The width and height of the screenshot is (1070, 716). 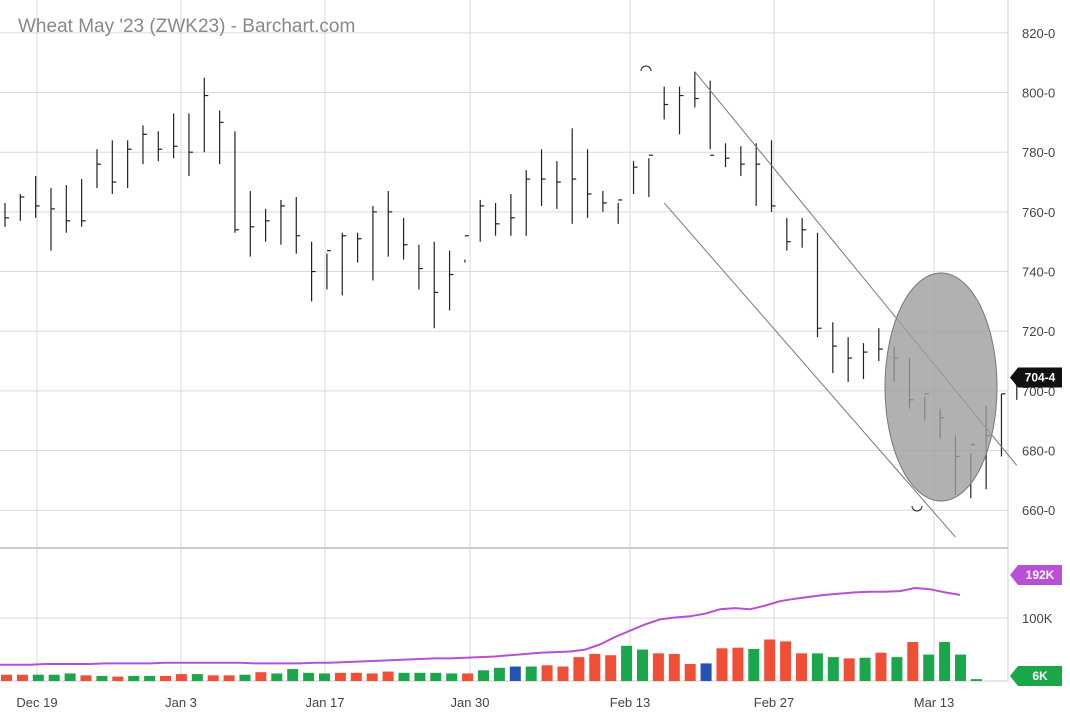 I want to click on volume-last-badge-text: 6K, so click(x=1040, y=676).